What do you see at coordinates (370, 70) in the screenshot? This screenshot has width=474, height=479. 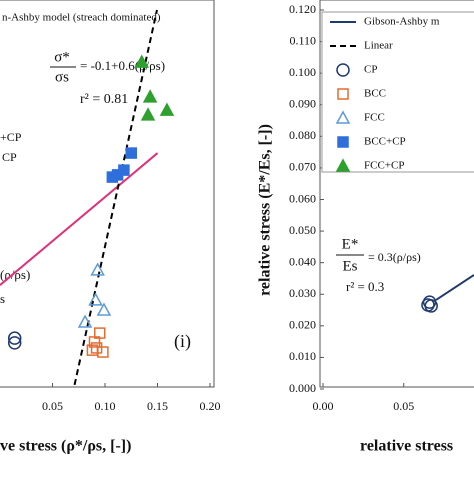 I see `legend-label: CP` at bounding box center [370, 70].